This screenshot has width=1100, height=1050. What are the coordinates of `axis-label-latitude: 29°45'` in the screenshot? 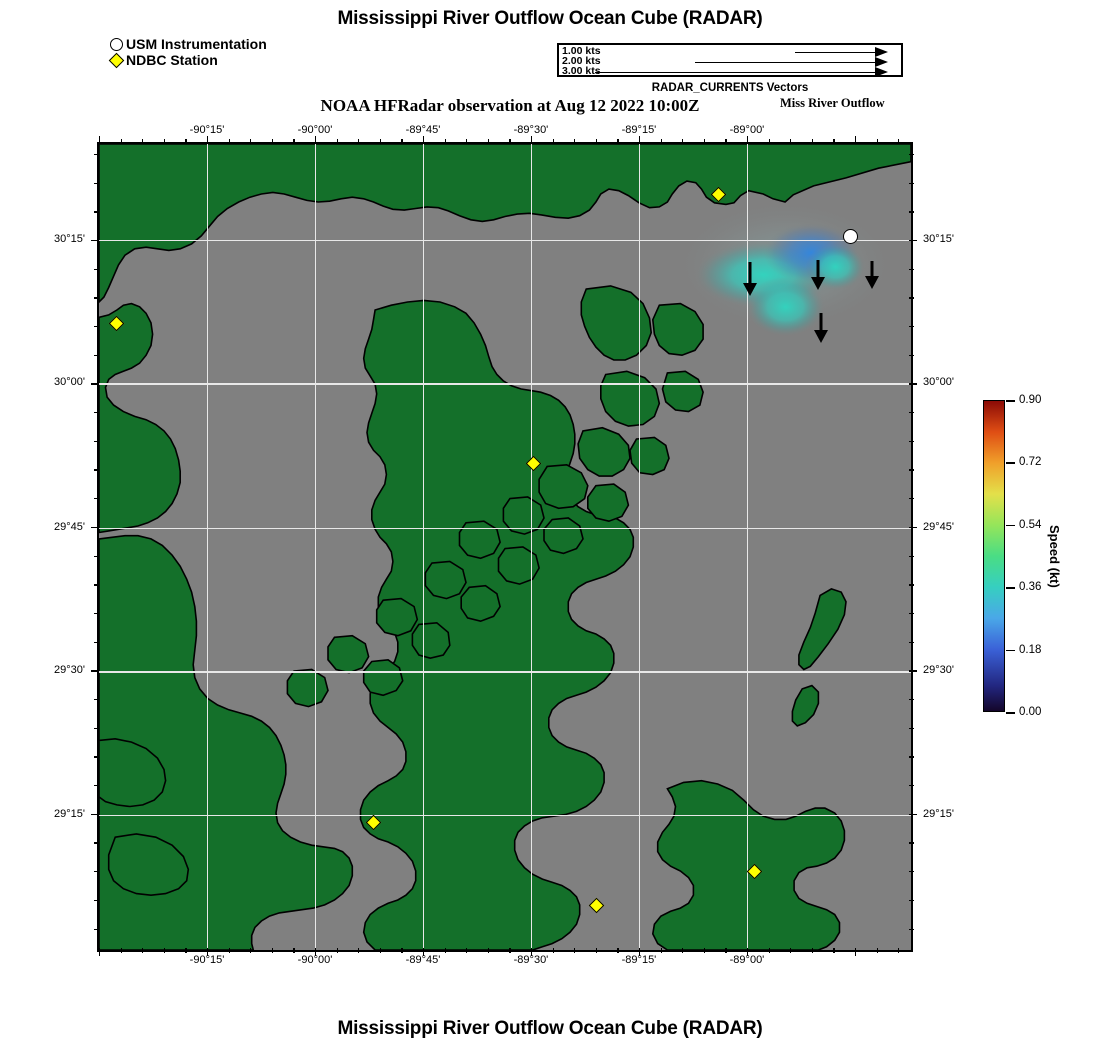 It's located at (69, 526).